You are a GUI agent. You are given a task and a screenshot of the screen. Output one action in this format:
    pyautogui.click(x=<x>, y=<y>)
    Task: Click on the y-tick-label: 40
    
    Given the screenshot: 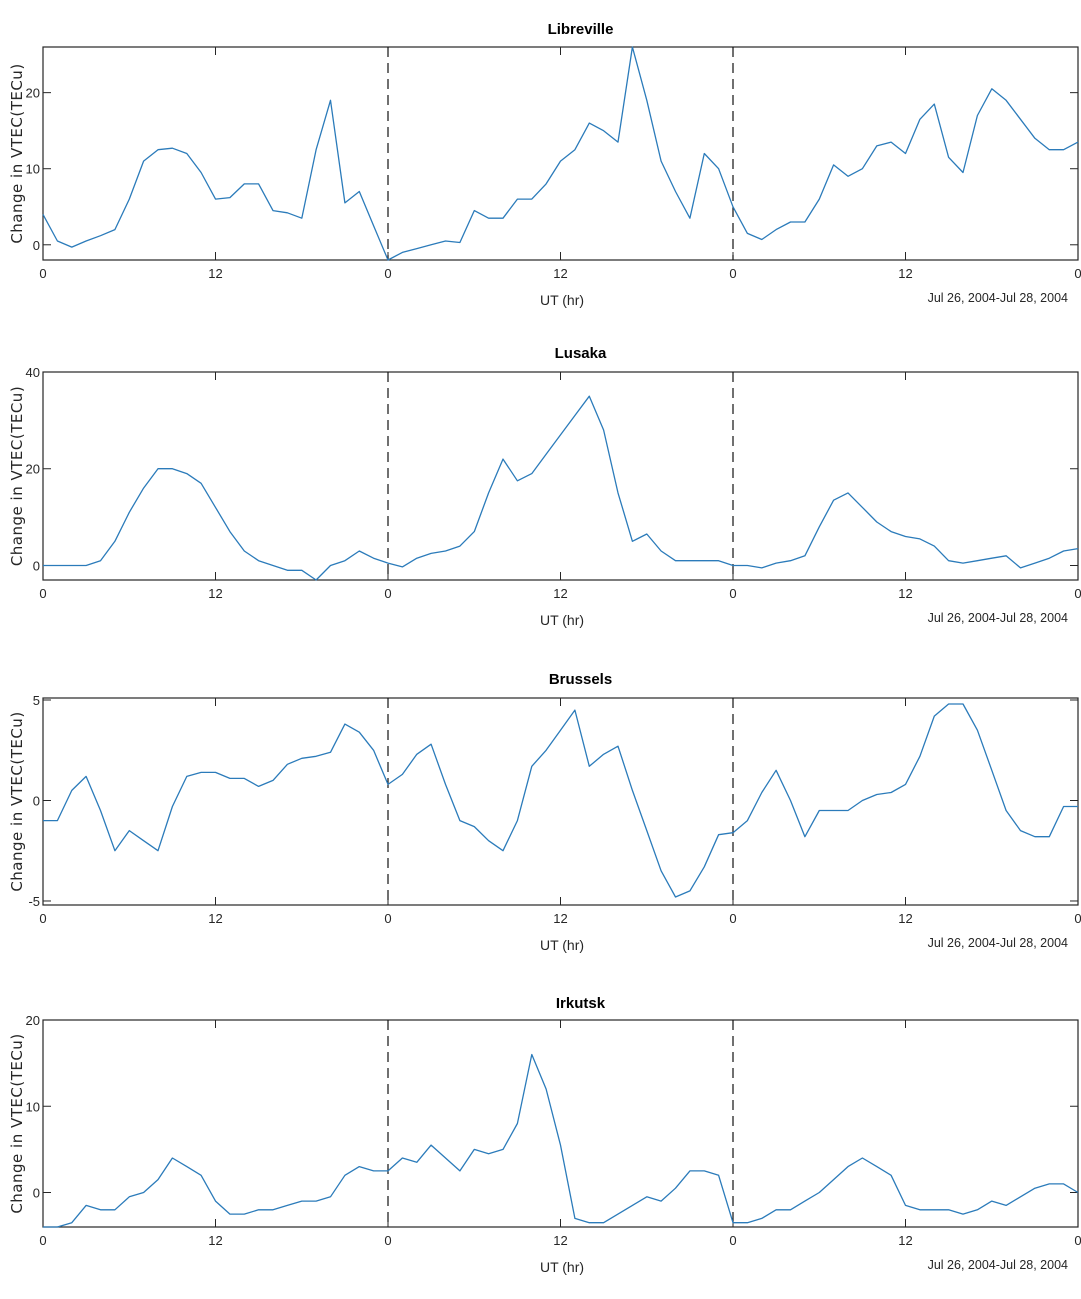 What is the action you would take?
    pyautogui.click(x=33, y=372)
    